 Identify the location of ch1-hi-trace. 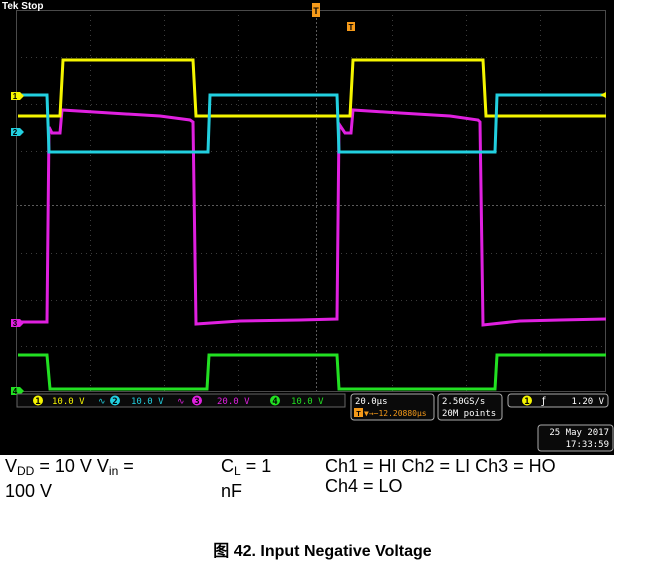
(312, 88).